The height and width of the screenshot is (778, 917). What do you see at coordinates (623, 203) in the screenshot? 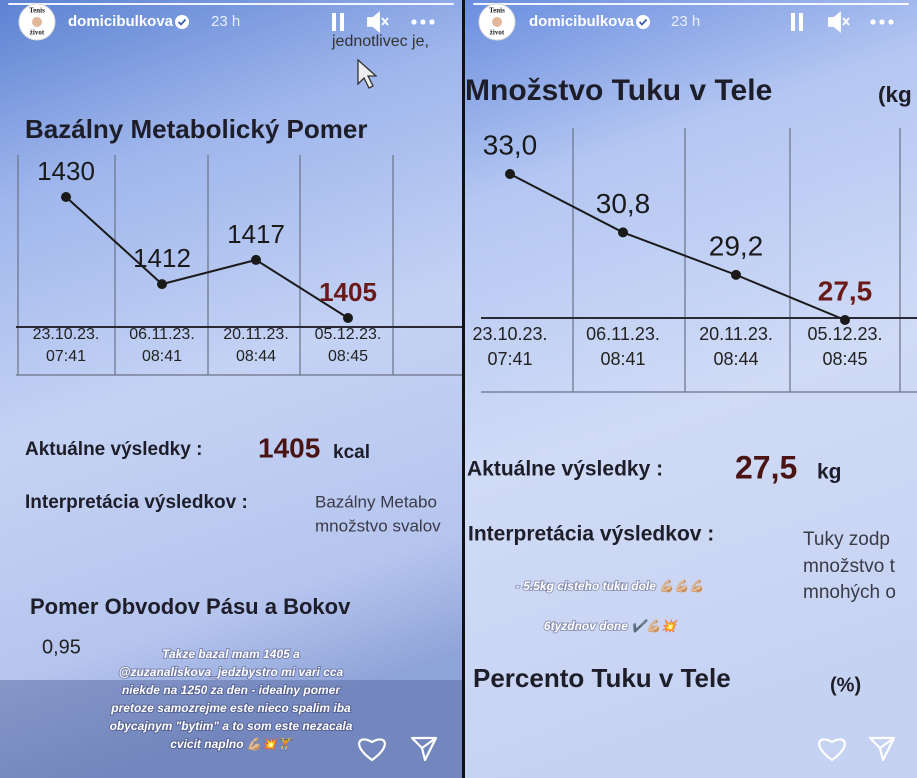
I see `data-label: 30,8` at bounding box center [623, 203].